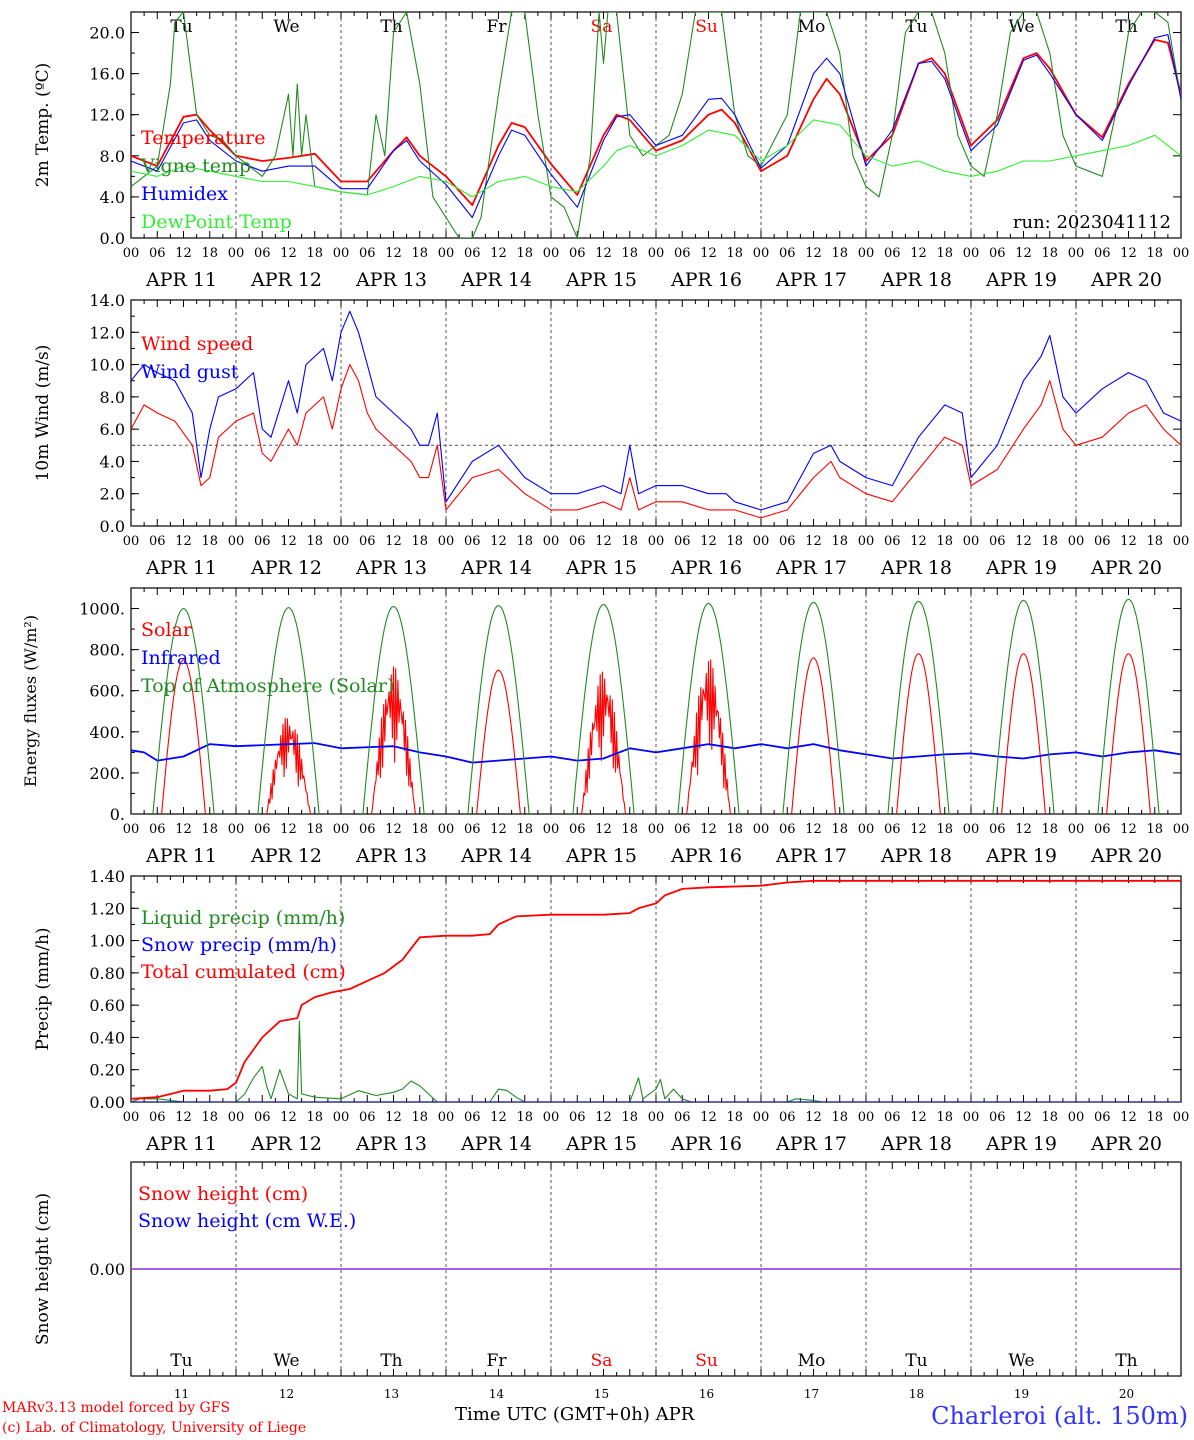 The height and width of the screenshot is (1440, 1194). Describe the element at coordinates (43, 413) in the screenshot. I see `y-axis-label: 10m Wind (m/s)` at that location.